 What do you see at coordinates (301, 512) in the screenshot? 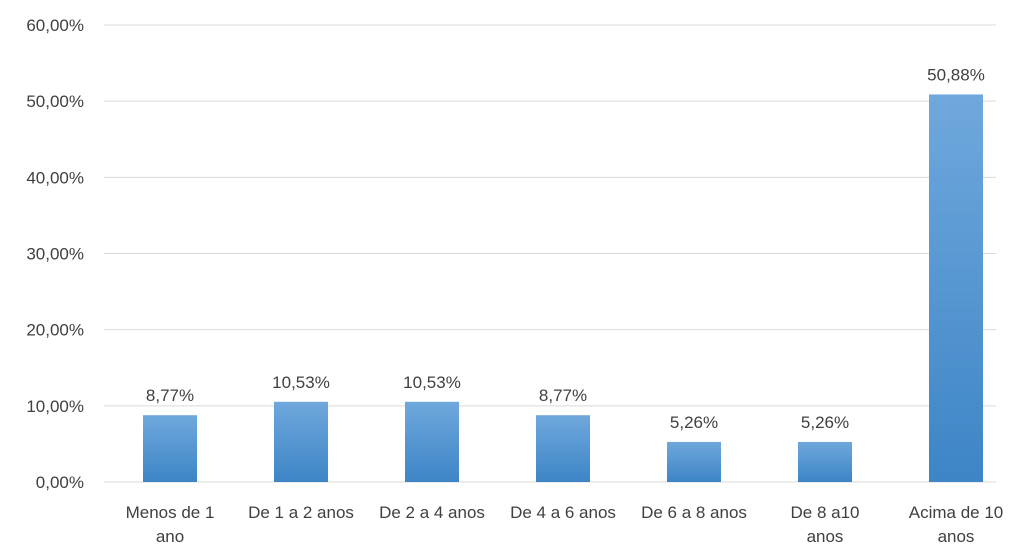
I see `x-tick-label: De 1 a 2 anos` at bounding box center [301, 512].